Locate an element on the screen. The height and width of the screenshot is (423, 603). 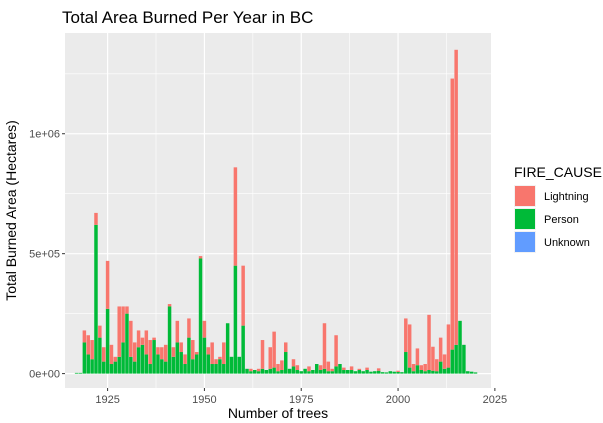
bar-lightning-1950 is located at coordinates (204, 329).